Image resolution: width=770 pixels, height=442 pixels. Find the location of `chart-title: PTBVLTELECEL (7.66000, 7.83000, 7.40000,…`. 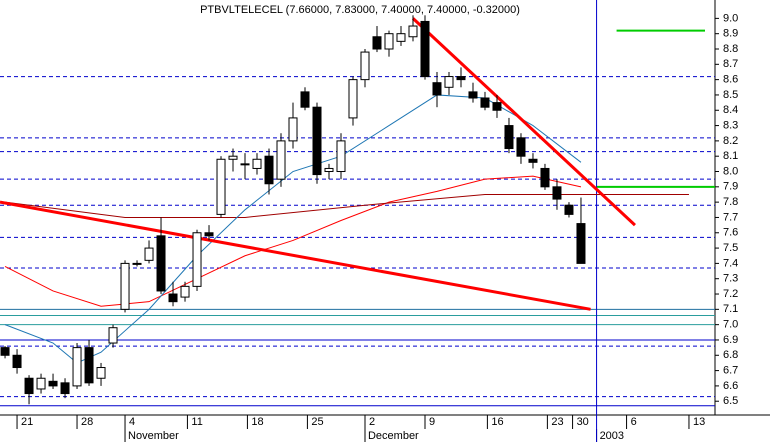

chart-title: PTBVLTELECEL (7.66000, 7.83000, 7.40000,… is located at coordinates (360, 10).